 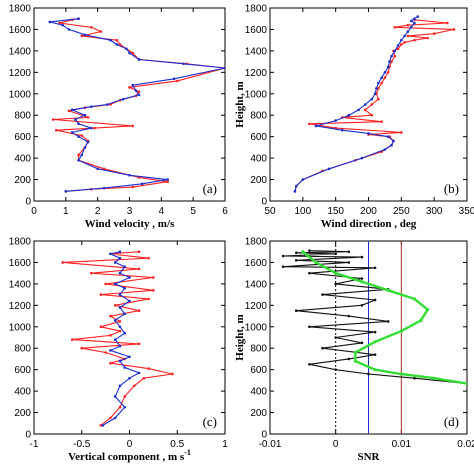 I want to click on x-tick-label: 100, so click(x=302, y=211).